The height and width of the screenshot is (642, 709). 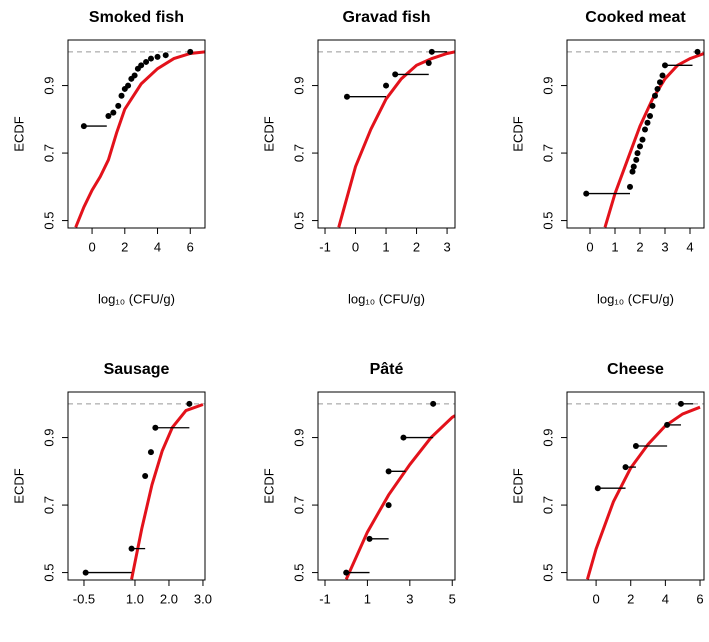 What do you see at coordinates (635, 17) in the screenshot?
I see `panel-title: Cooked meat` at bounding box center [635, 17].